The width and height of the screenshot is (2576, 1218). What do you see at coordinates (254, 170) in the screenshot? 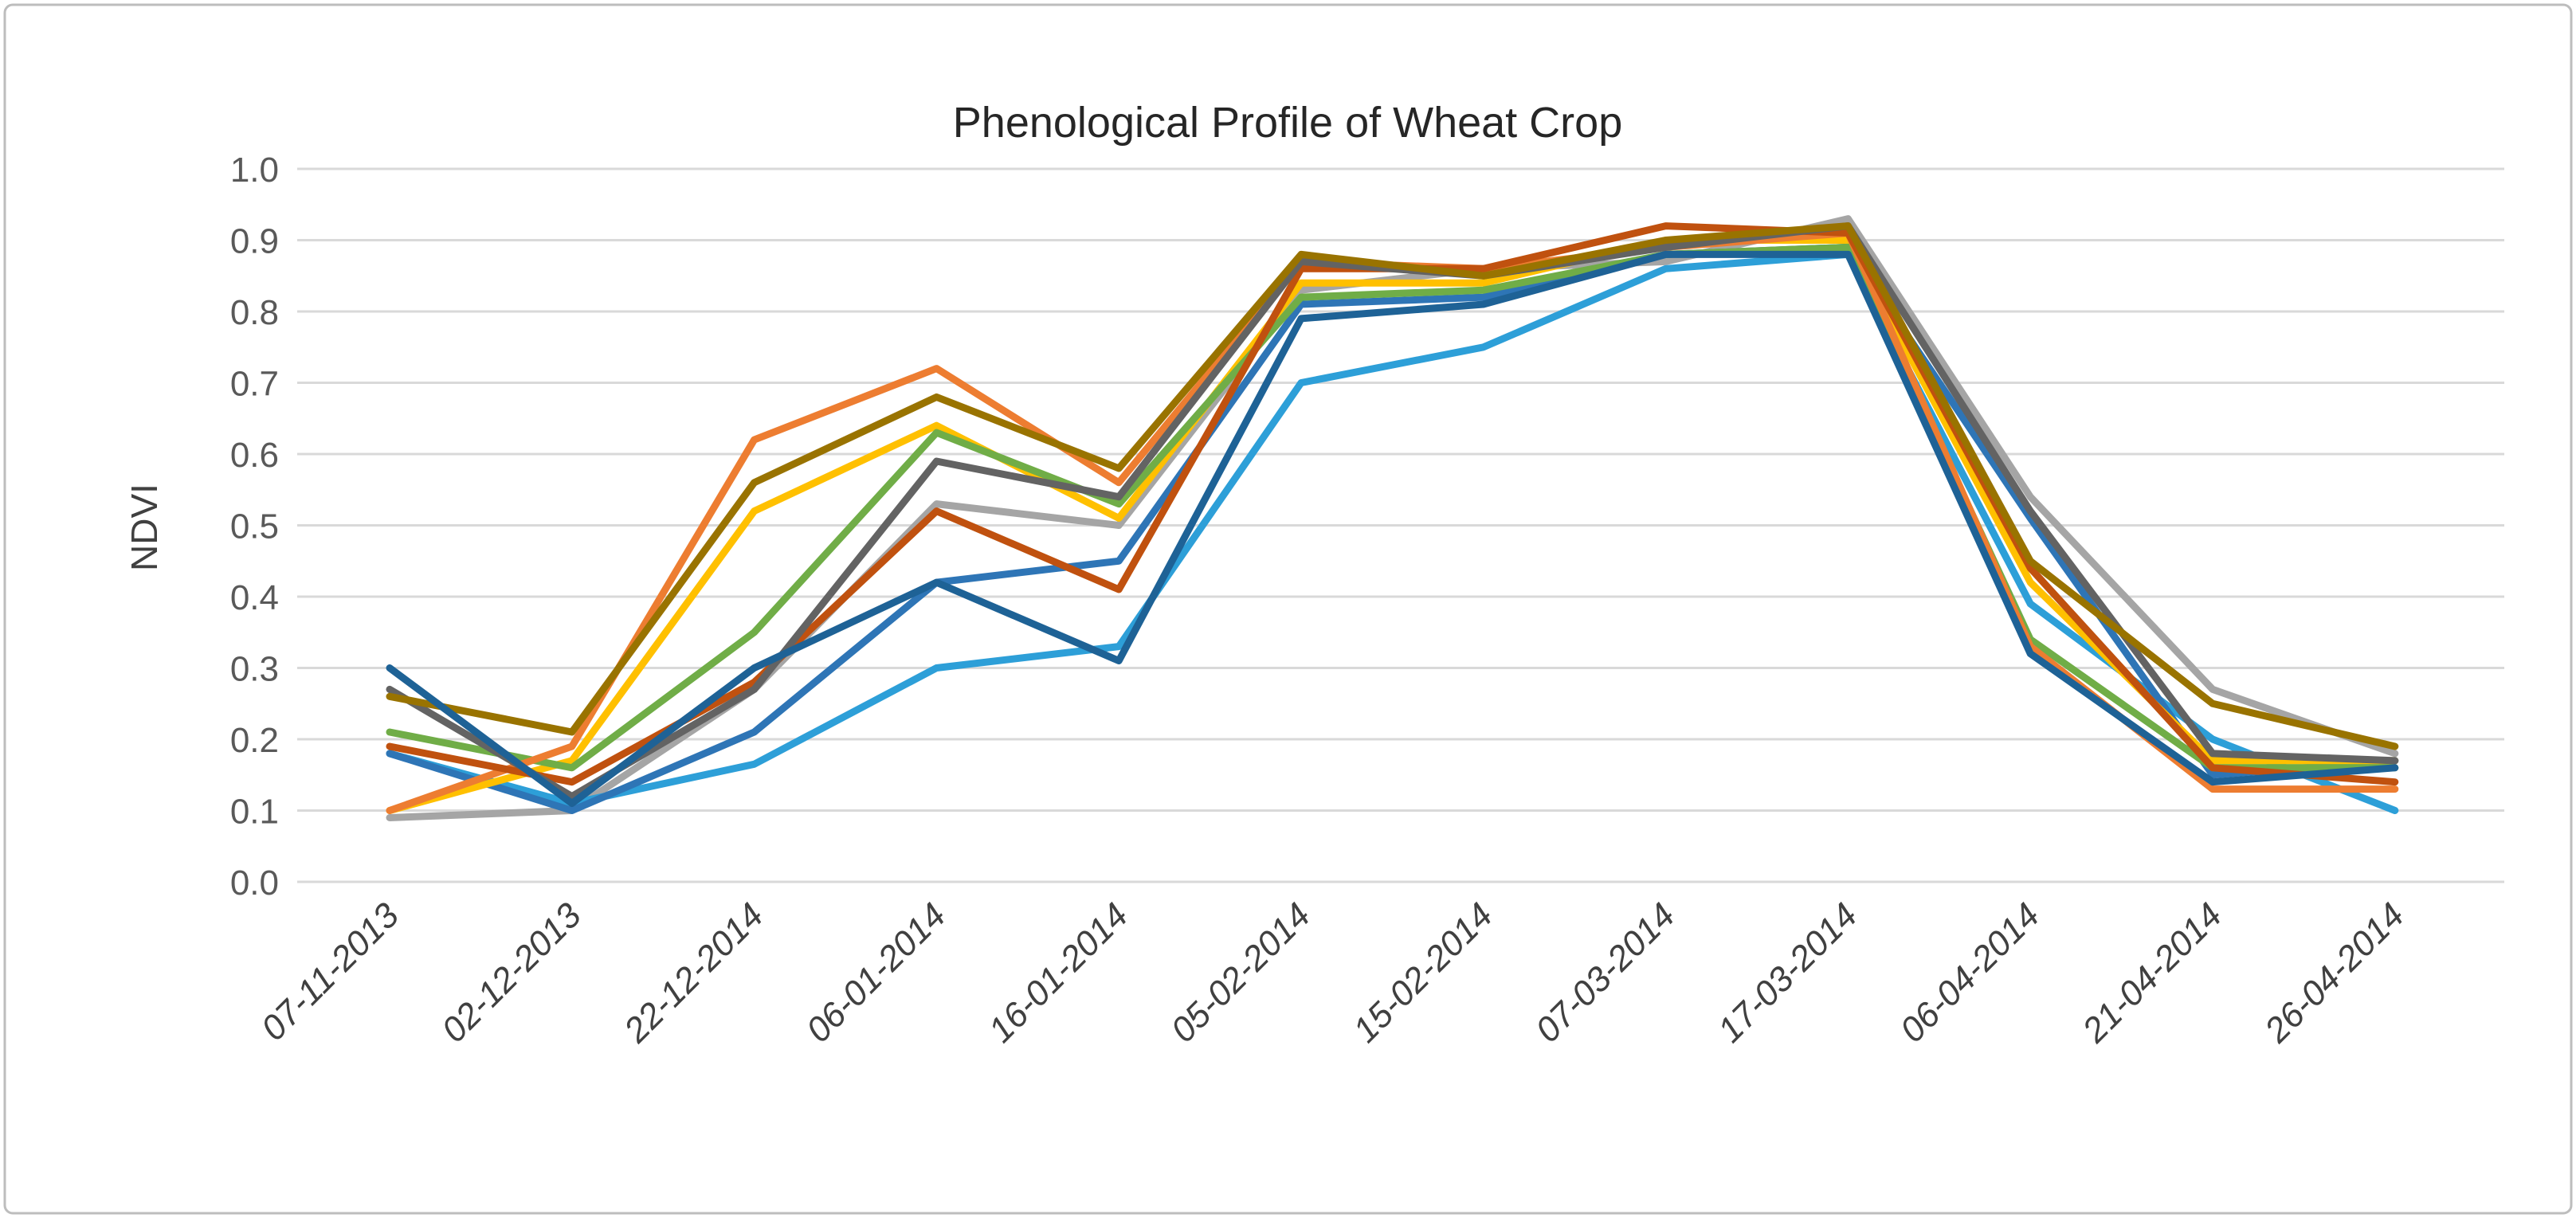
I see `y-tick-label: 1.0` at bounding box center [254, 170].